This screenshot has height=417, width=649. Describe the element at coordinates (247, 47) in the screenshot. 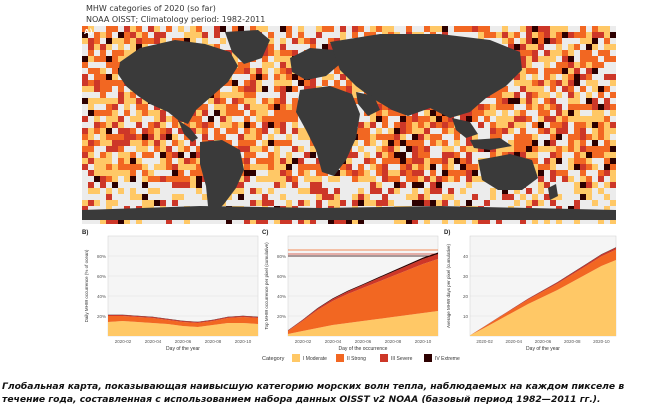

I see `map-land-greenland` at that location.